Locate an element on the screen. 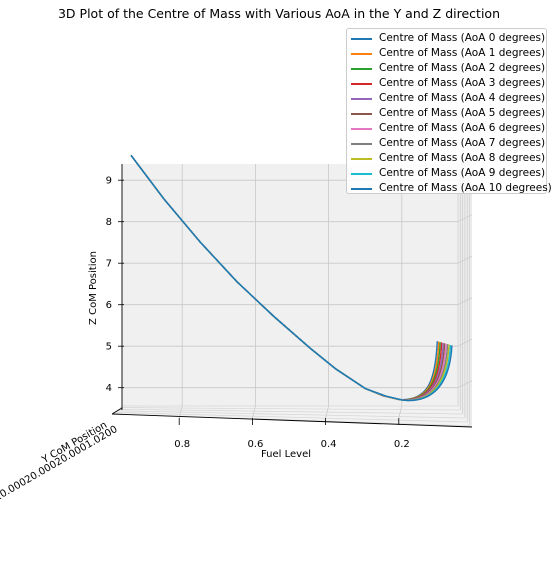  legend-label: Centre of Mass (AoA 3 degrees) is located at coordinates (462, 83).